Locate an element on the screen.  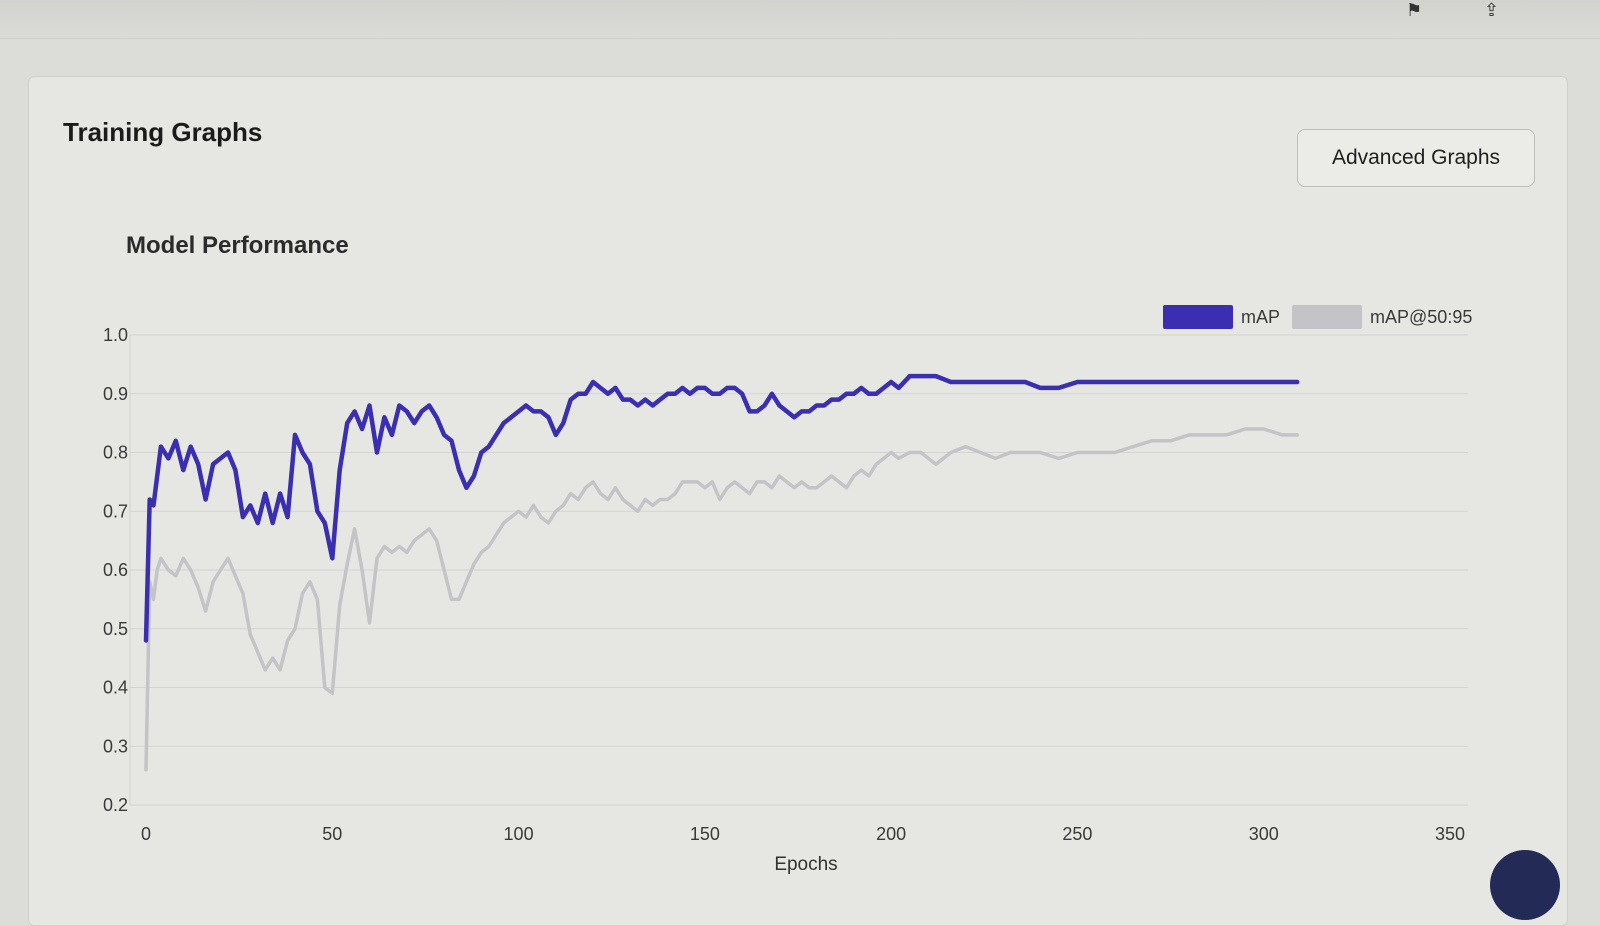
y-tick-label: 0.3 is located at coordinates (115, 746).